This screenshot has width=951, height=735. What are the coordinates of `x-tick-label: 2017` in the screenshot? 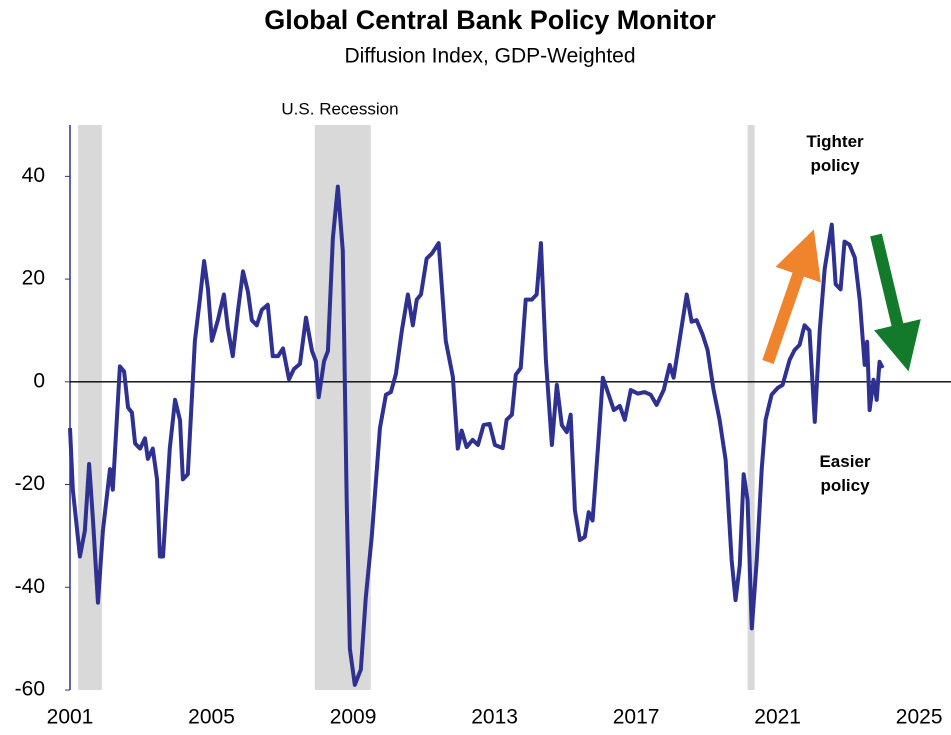 It's located at (636, 717).